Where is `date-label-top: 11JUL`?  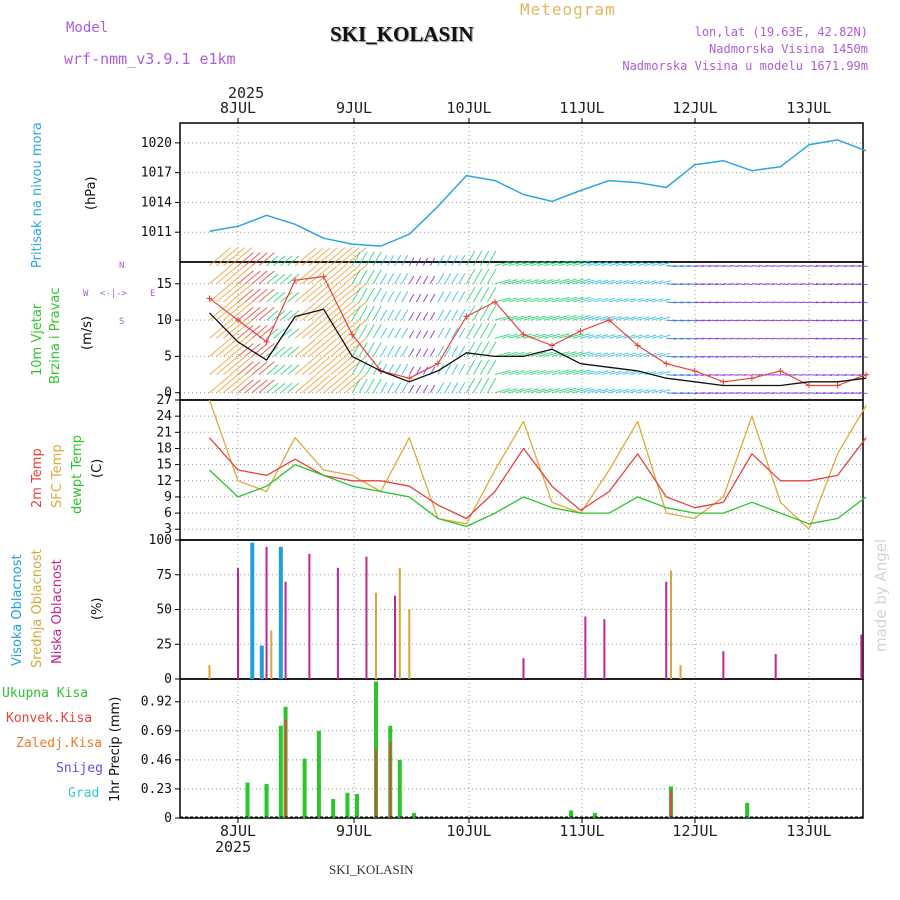 date-label-top: 11JUL is located at coordinates (581, 108).